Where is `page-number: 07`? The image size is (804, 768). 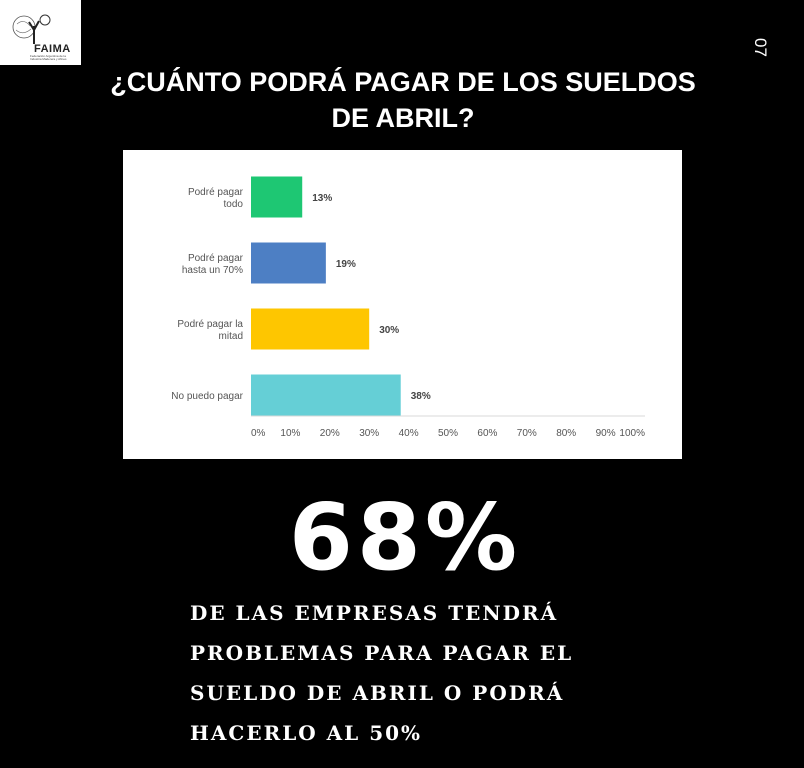 page-number: 07 is located at coordinates (760, 47).